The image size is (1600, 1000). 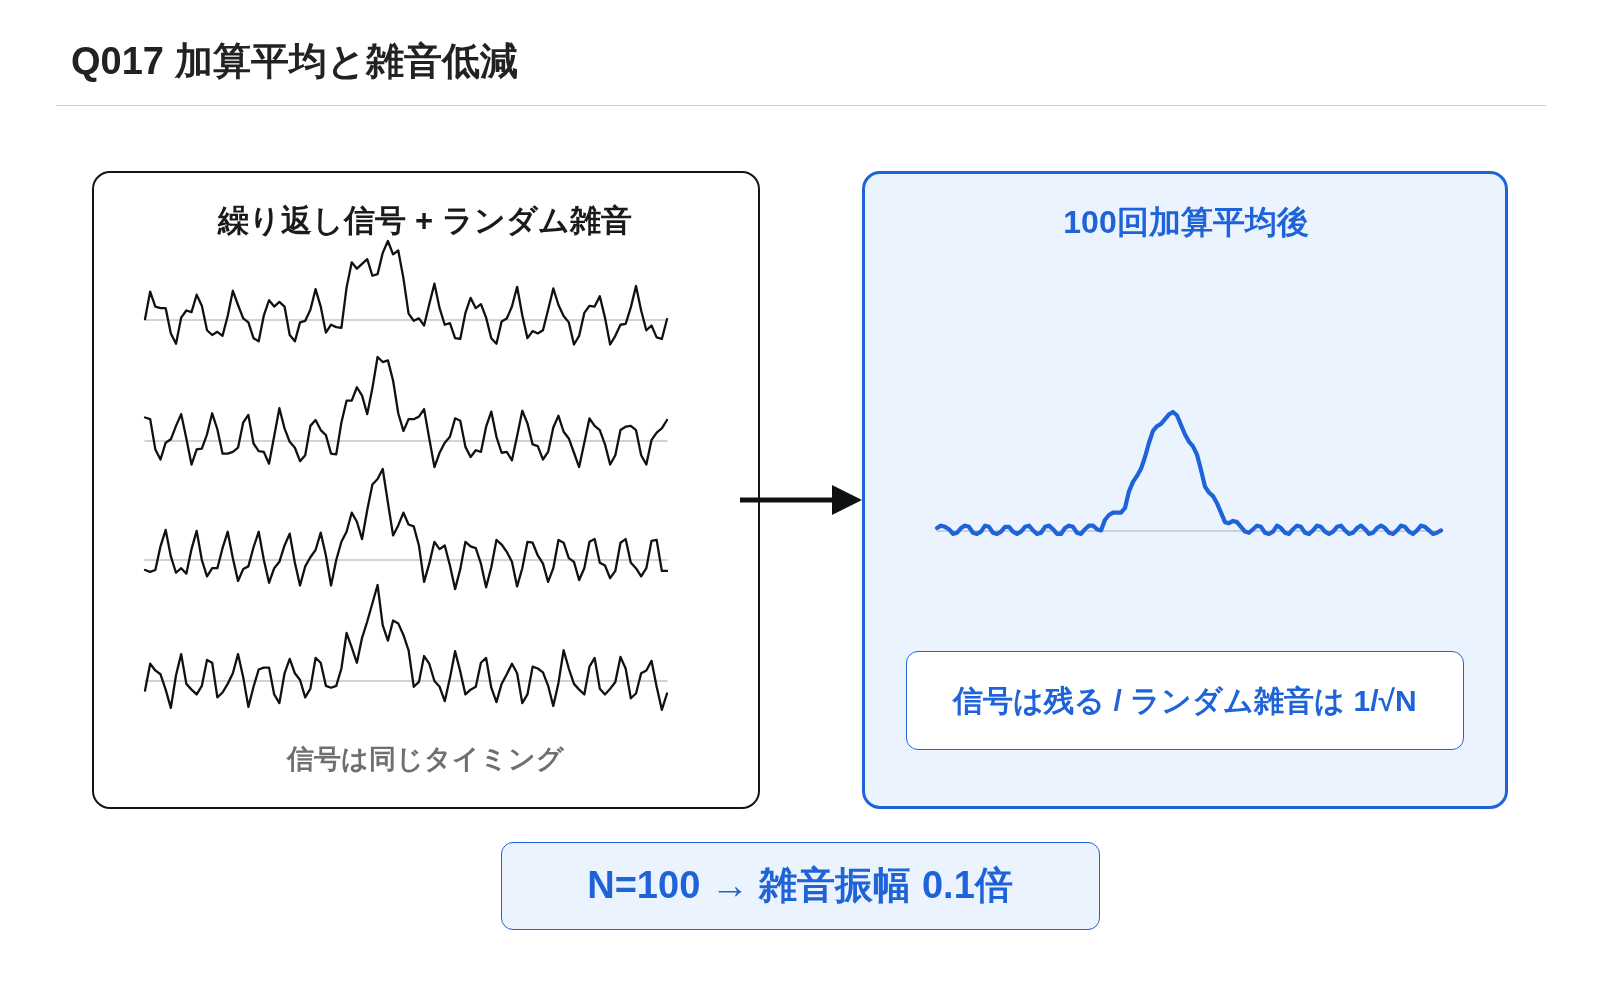 What do you see at coordinates (425, 221) in the screenshot?
I see `text: 繰り返し信号 + ランダム雑音` at bounding box center [425, 221].